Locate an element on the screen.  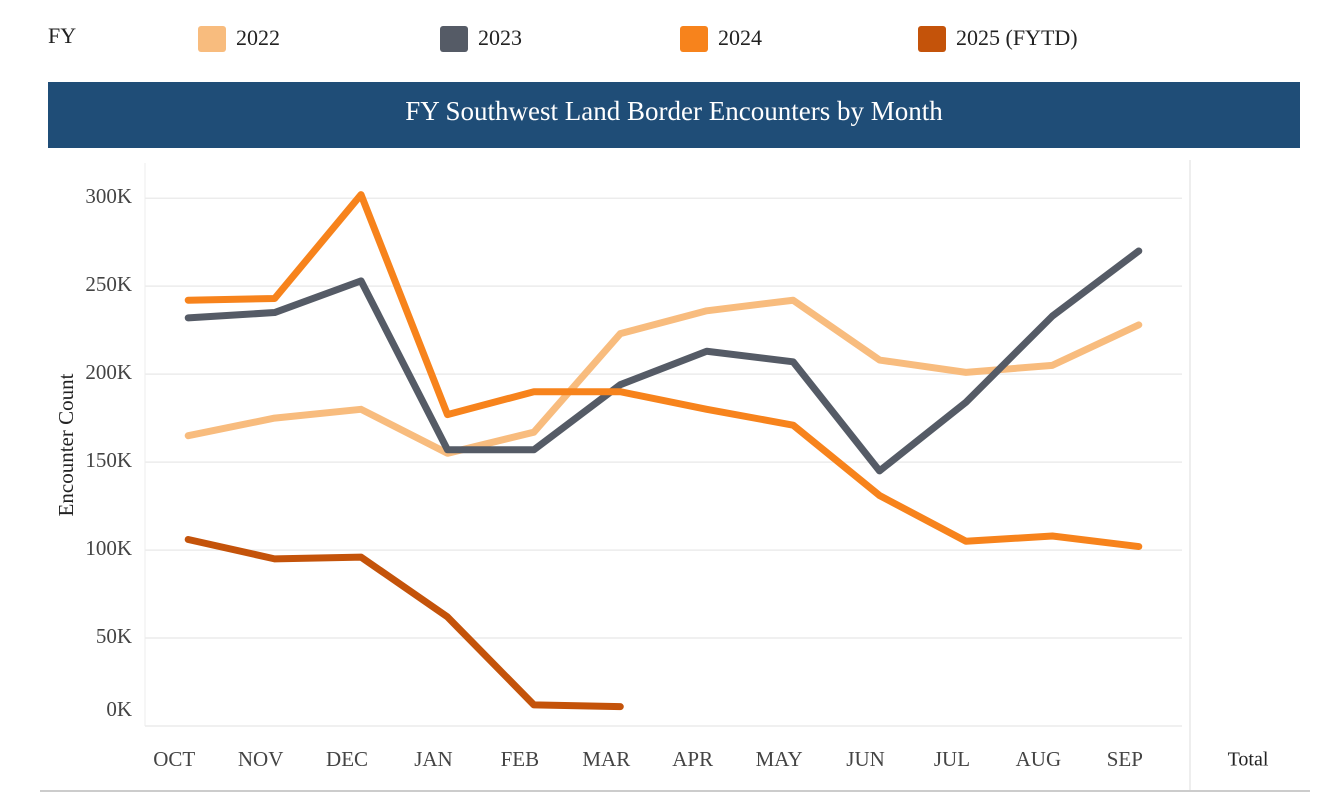
title-bar is located at coordinates (674, 115).